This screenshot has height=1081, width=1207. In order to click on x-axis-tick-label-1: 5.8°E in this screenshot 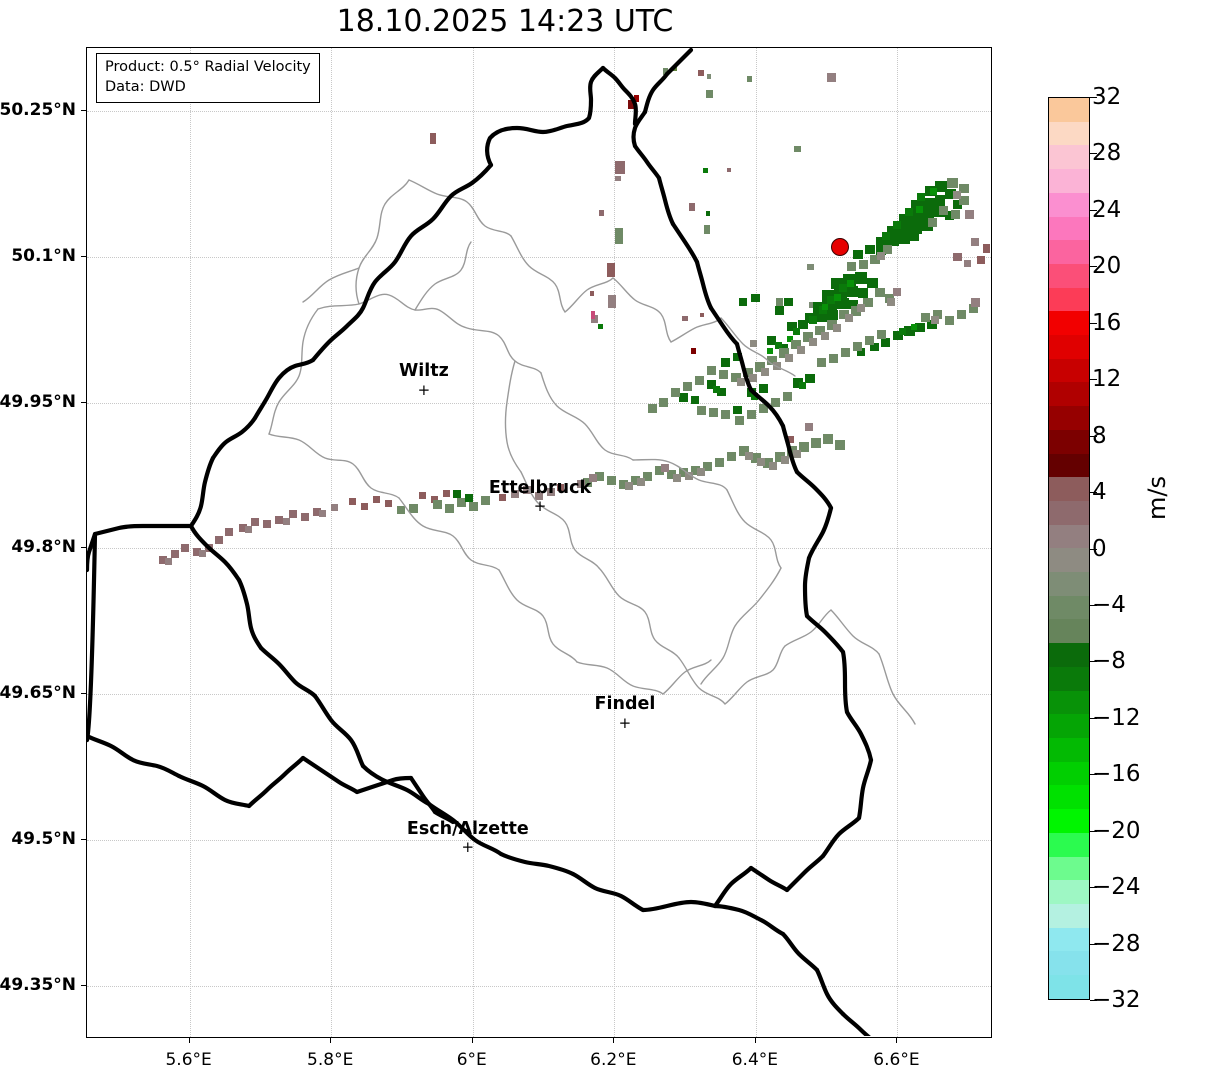, I will do `click(330, 1060)`.